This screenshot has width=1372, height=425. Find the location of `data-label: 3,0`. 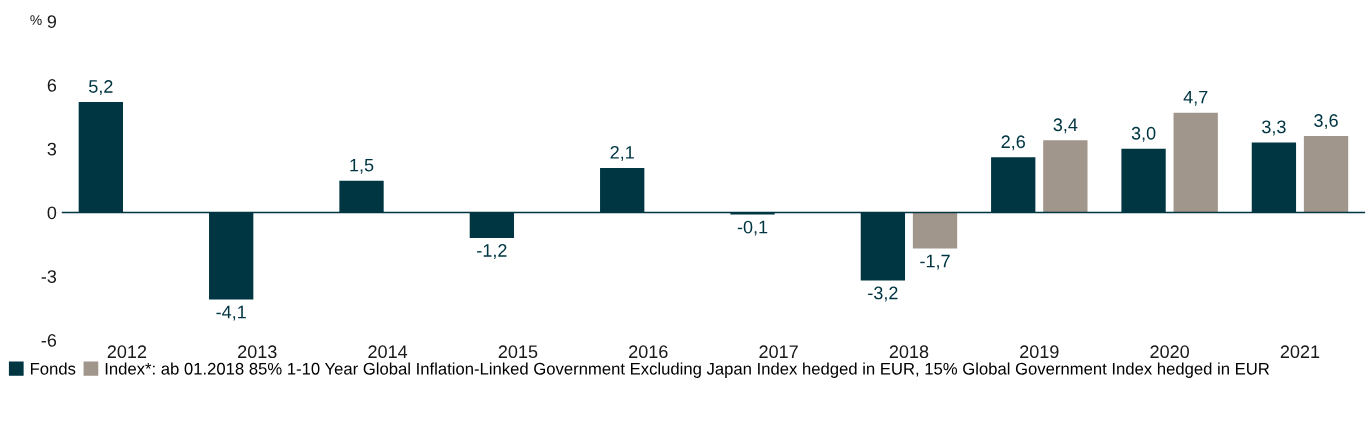

data-label: 3,0 is located at coordinates (1143, 134).